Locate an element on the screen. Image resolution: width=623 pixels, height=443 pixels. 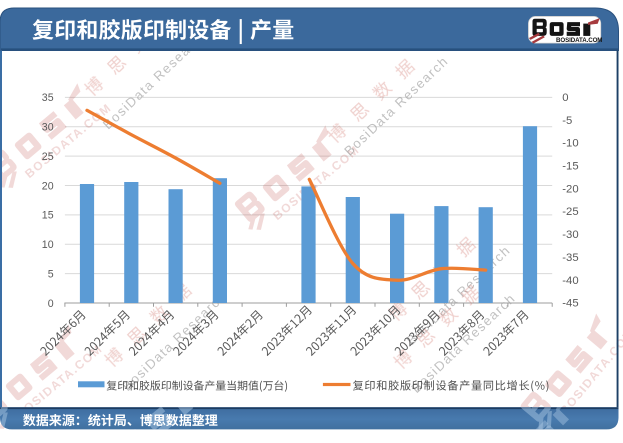
svg-text: -15 is located at coordinates (570, 167).